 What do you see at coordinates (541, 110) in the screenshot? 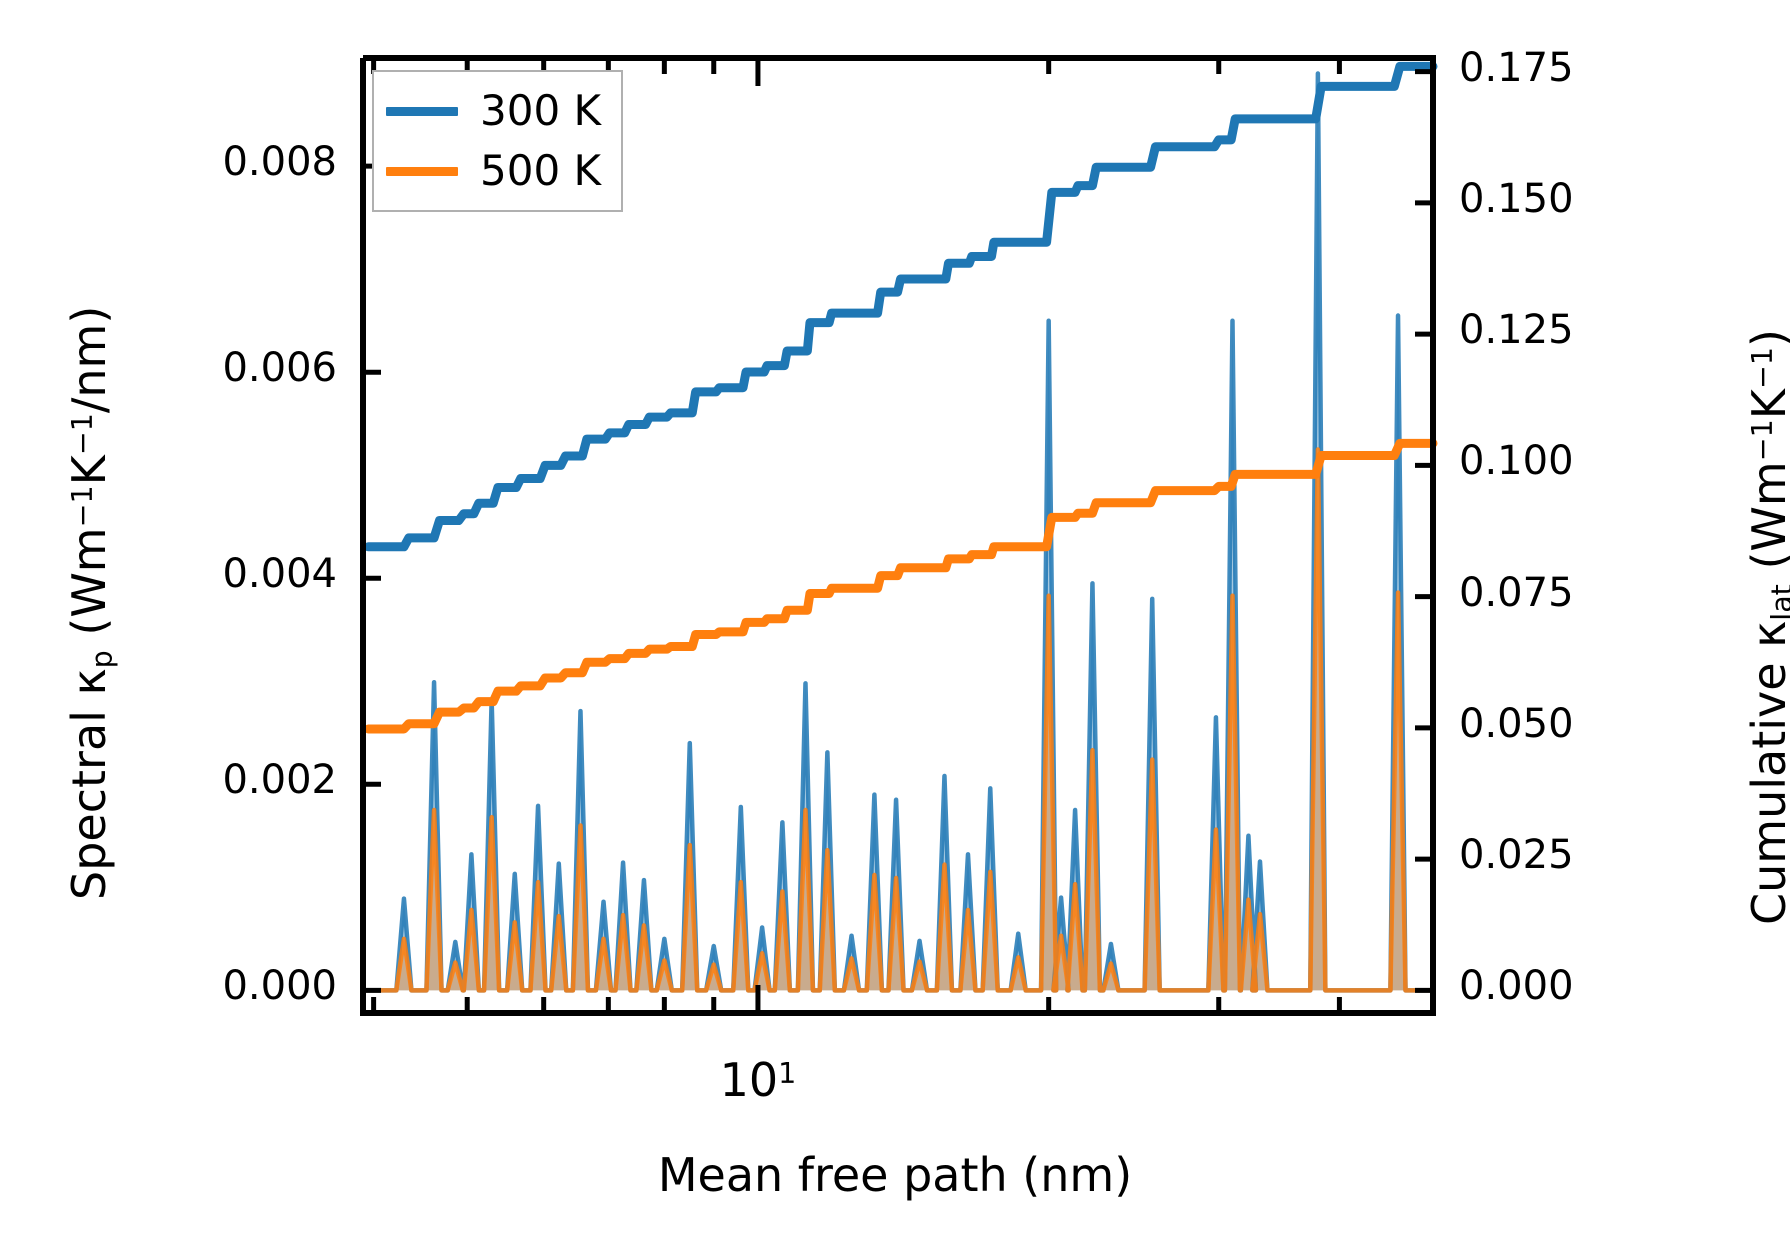
I see `legend-label-300k: 300 K` at bounding box center [541, 110].